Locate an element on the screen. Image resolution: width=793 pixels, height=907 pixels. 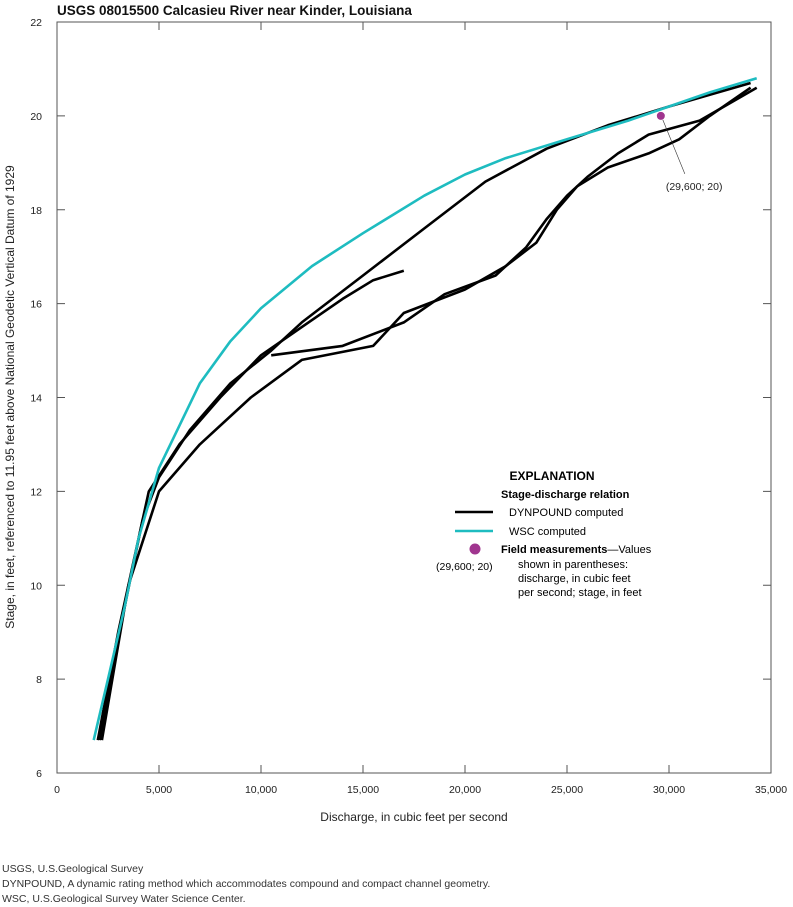
legend-item-wsc: WSC computed is located at coordinates (547, 532).